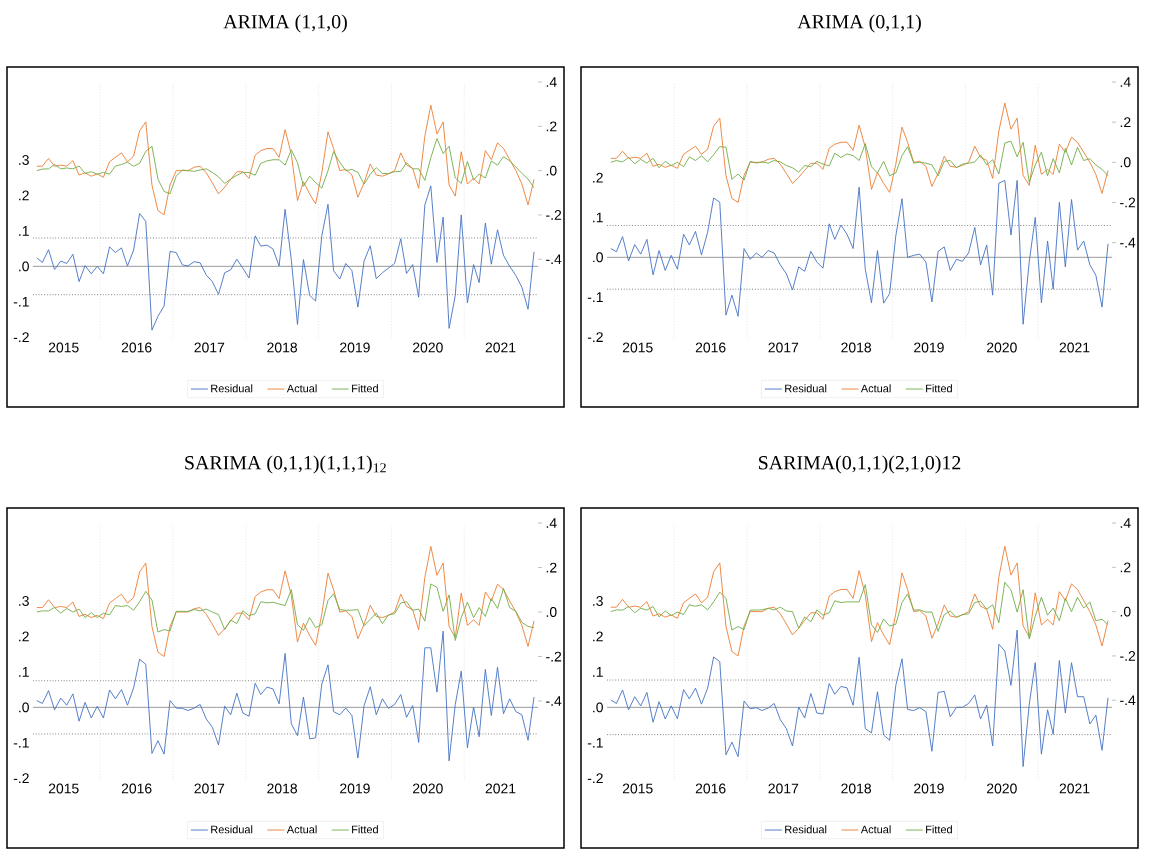 Image resolution: width=1151 pixels, height=849 pixels. I want to click on chart-title: SARIMA(0,1,1)(2,1,0)12, so click(860, 464).